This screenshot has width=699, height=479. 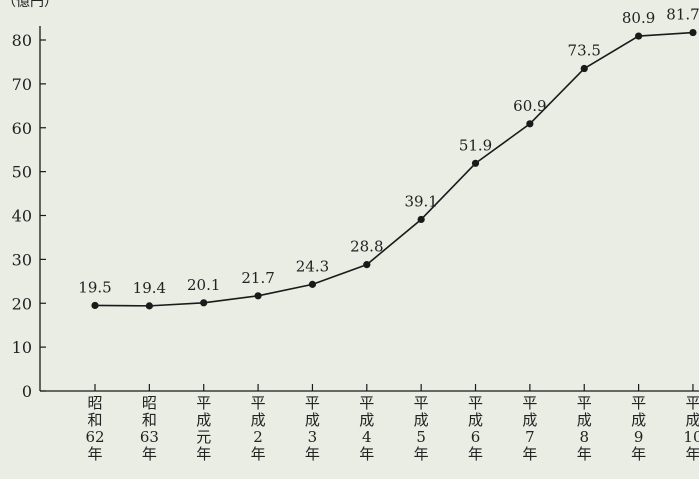 What do you see at coordinates (30, 5) in the screenshot?
I see `y-axis-unit-label: （億円）` at bounding box center [30, 5].